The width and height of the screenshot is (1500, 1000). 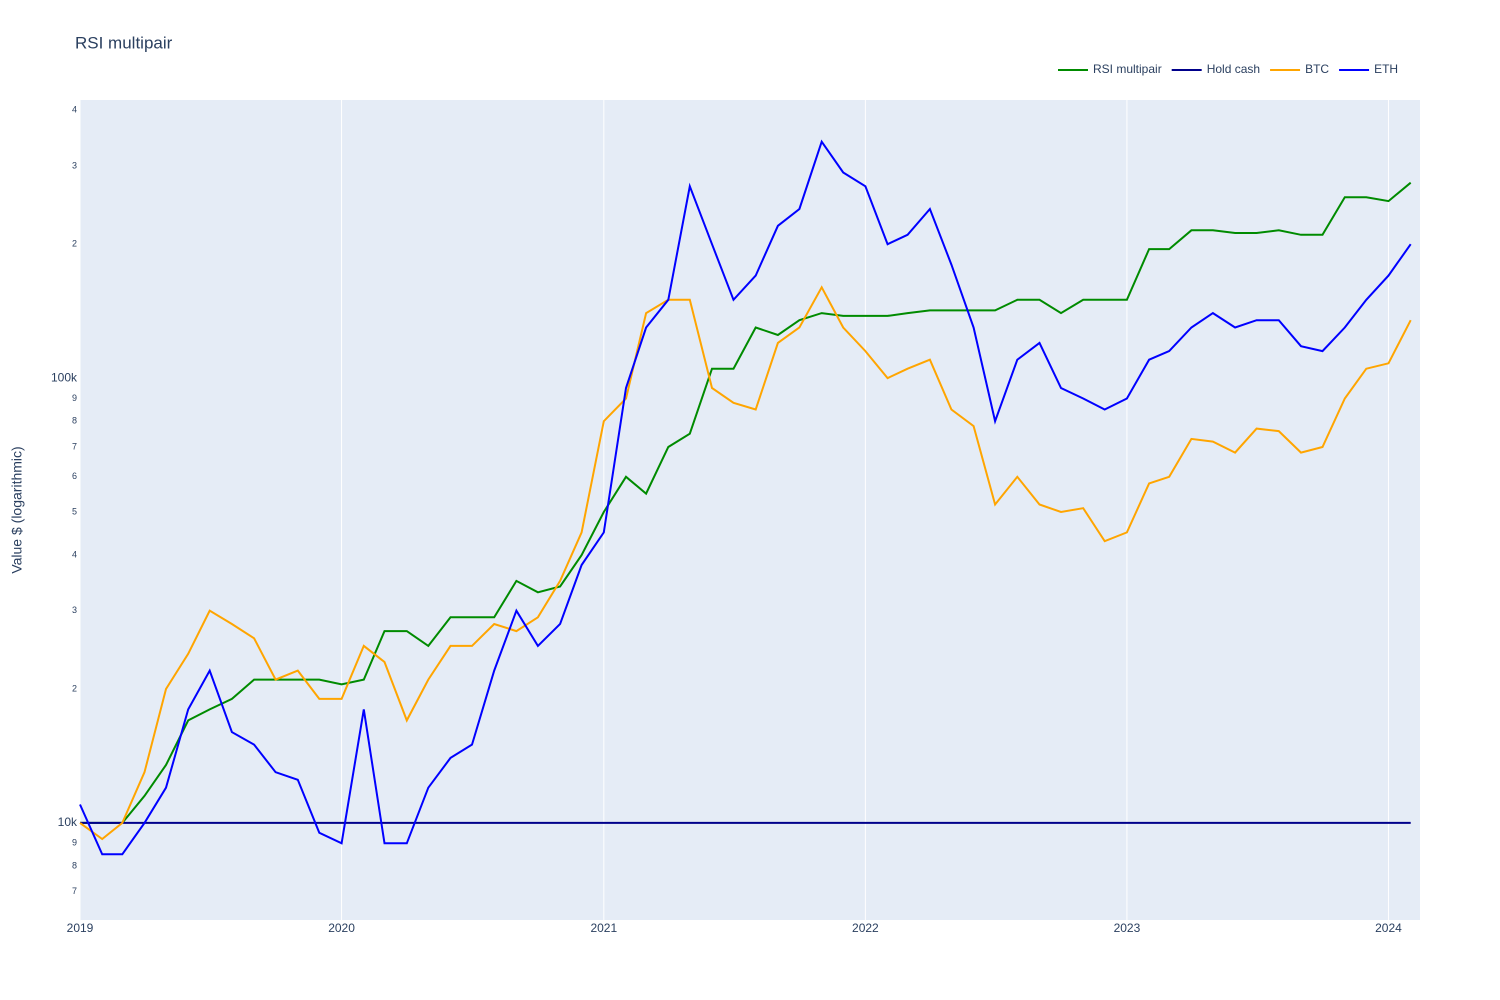 I want to click on legend: RSI multipair Hold cash BTC ETH, so click(x=1228, y=69).